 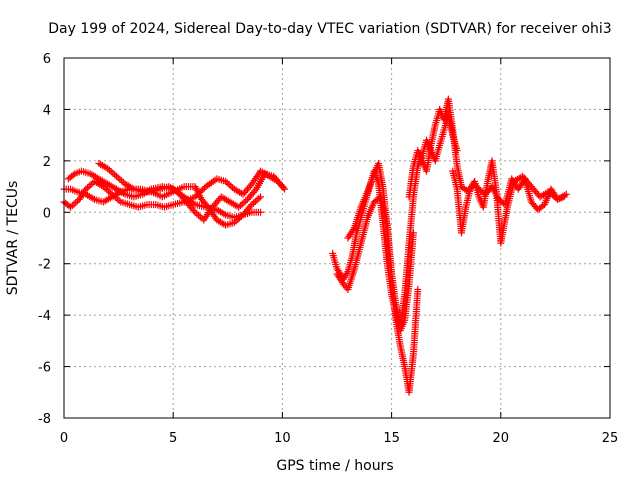 I want to click on x-tick-label: 25, so click(x=610, y=438).